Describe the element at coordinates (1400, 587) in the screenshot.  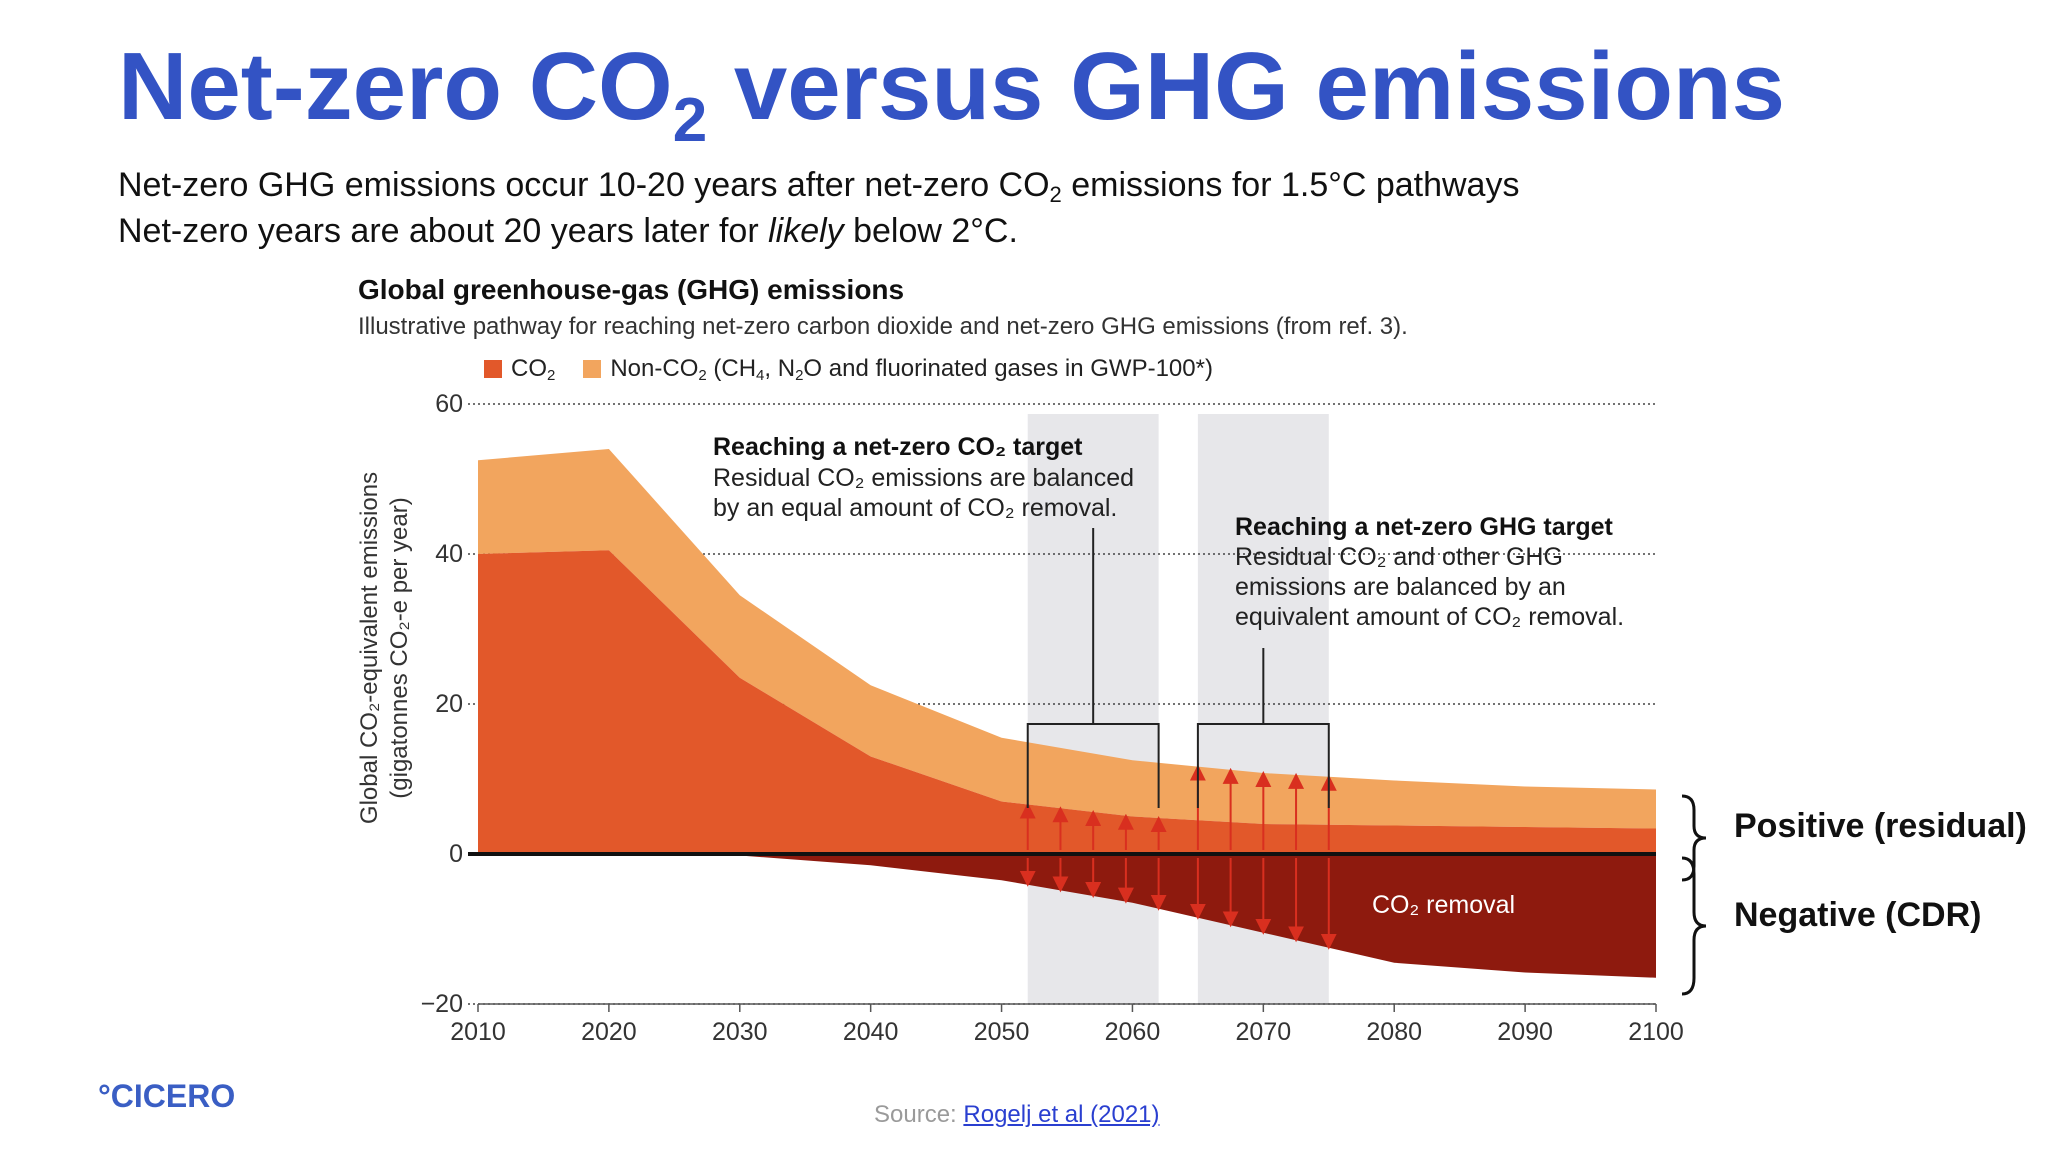
I see `annotation-ghg-line-2: emissions are balanced by an` at that location.